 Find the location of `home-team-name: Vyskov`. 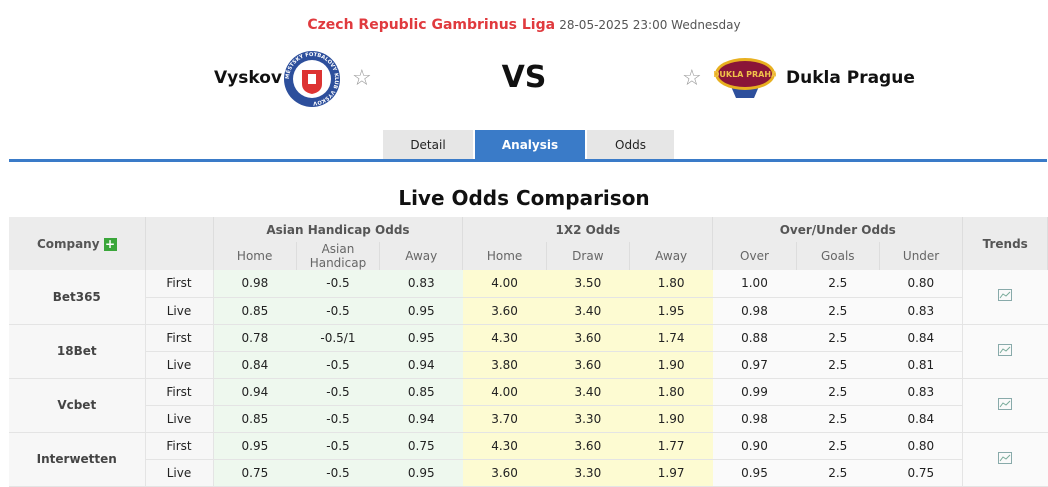

home-team-name: Vyskov is located at coordinates (248, 78).